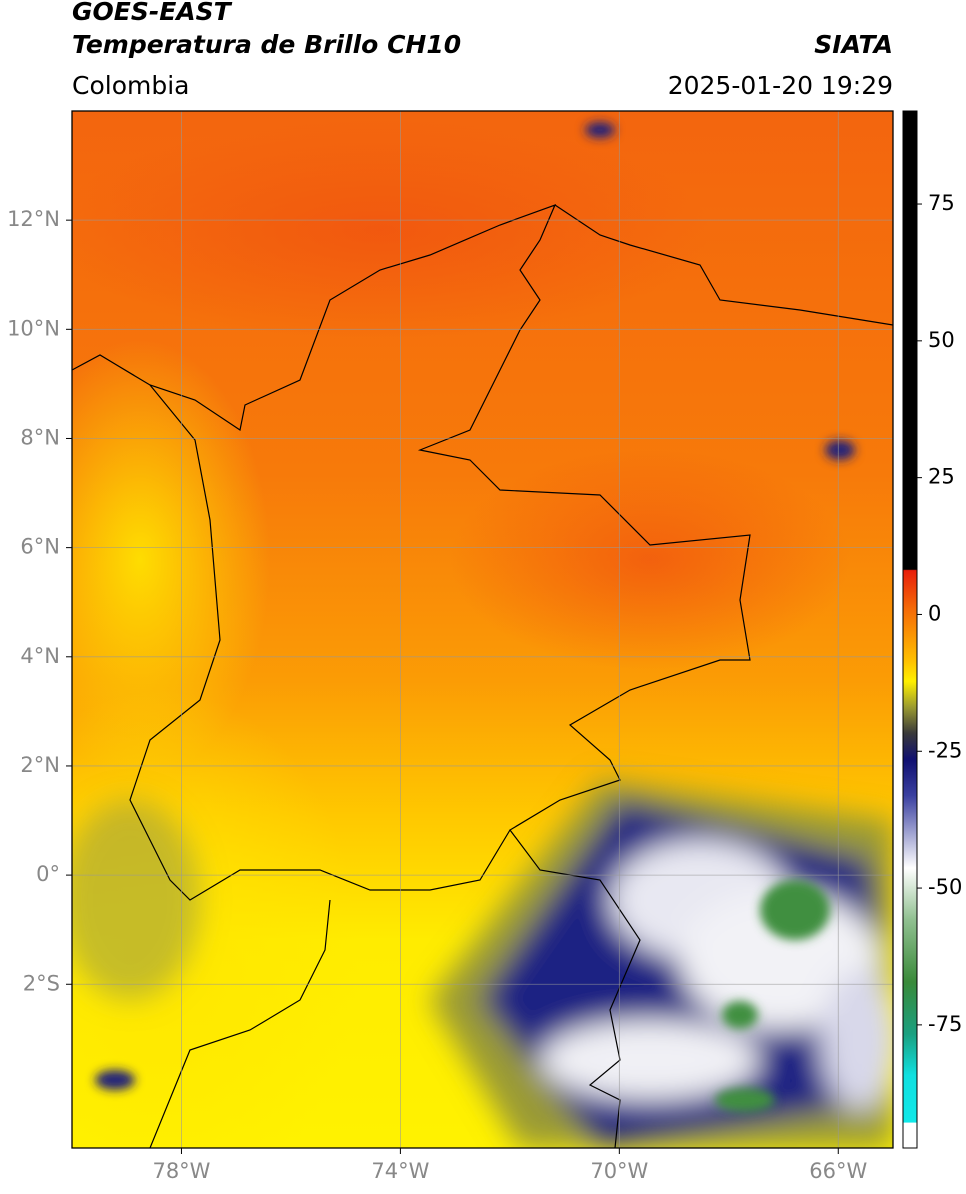  What do you see at coordinates (41, 983) in the screenshot?
I see `y-tick-label: 2°S` at bounding box center [41, 983].